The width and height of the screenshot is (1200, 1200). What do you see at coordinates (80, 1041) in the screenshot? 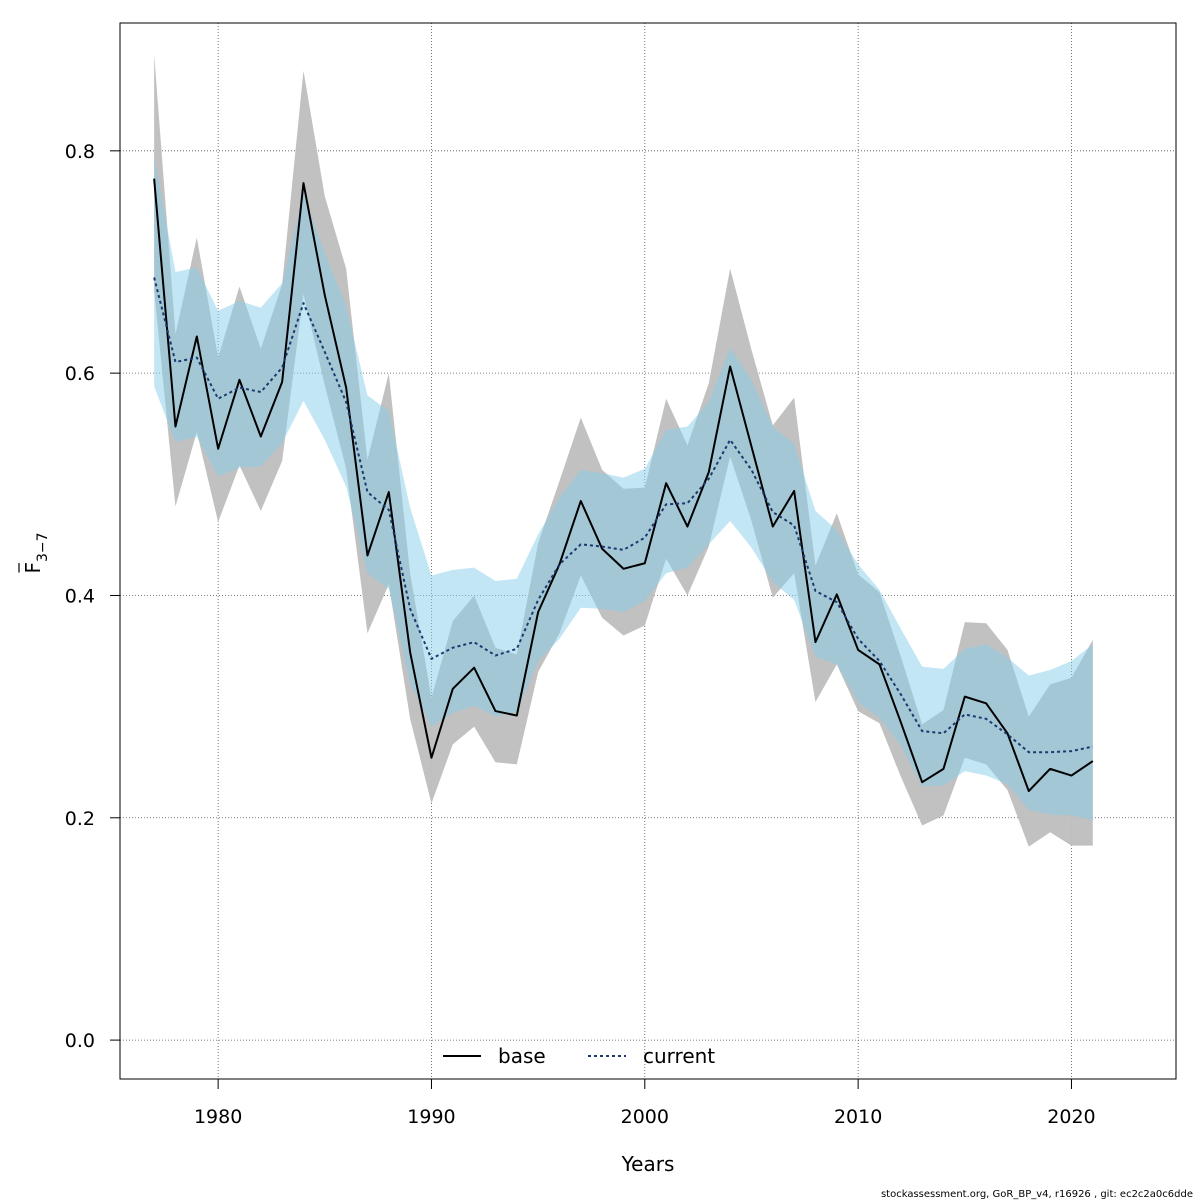
I see `y-tick-label: 0.0` at bounding box center [80, 1041].